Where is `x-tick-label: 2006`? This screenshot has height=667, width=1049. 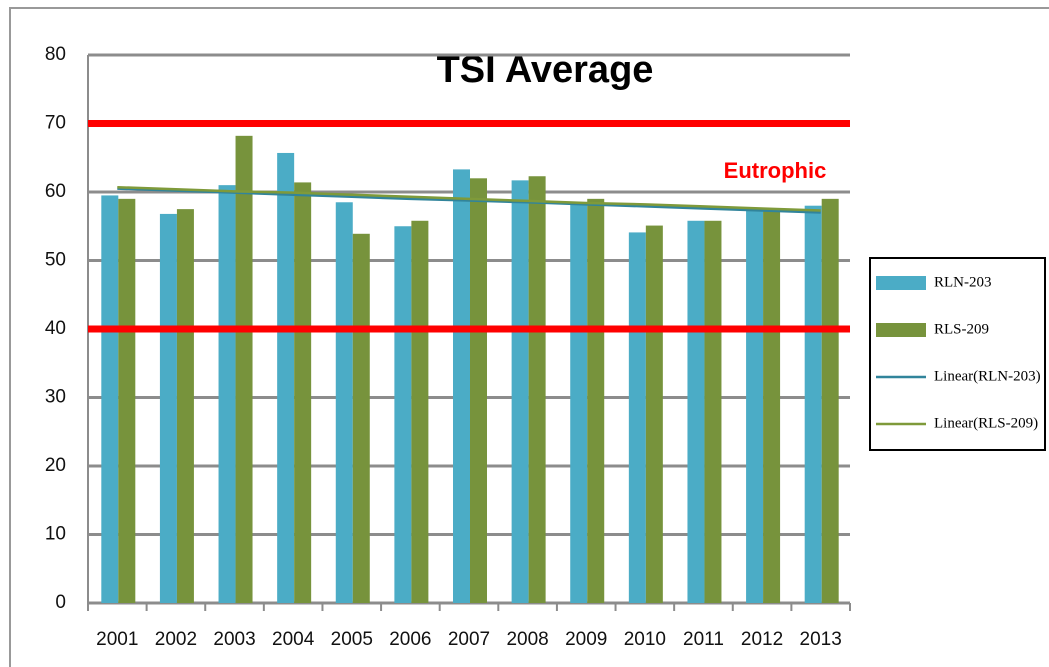
x-tick-label: 2006 is located at coordinates (410, 639).